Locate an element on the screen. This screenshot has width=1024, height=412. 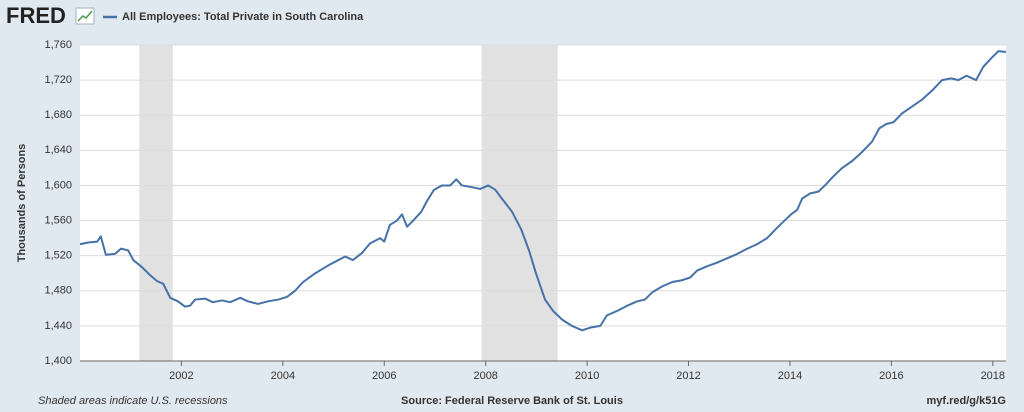
x-tick-label: 2006 is located at coordinates (384, 376).